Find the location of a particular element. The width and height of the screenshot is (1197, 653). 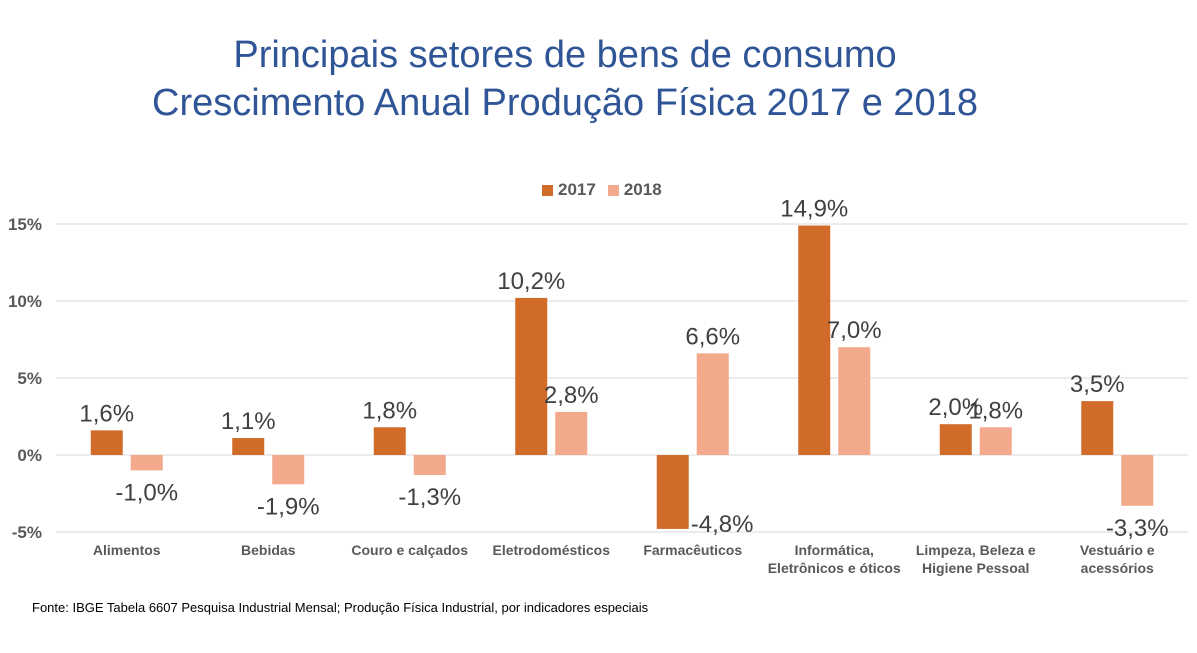

x-tick-label: Higiene Pessoal is located at coordinates (975, 568).